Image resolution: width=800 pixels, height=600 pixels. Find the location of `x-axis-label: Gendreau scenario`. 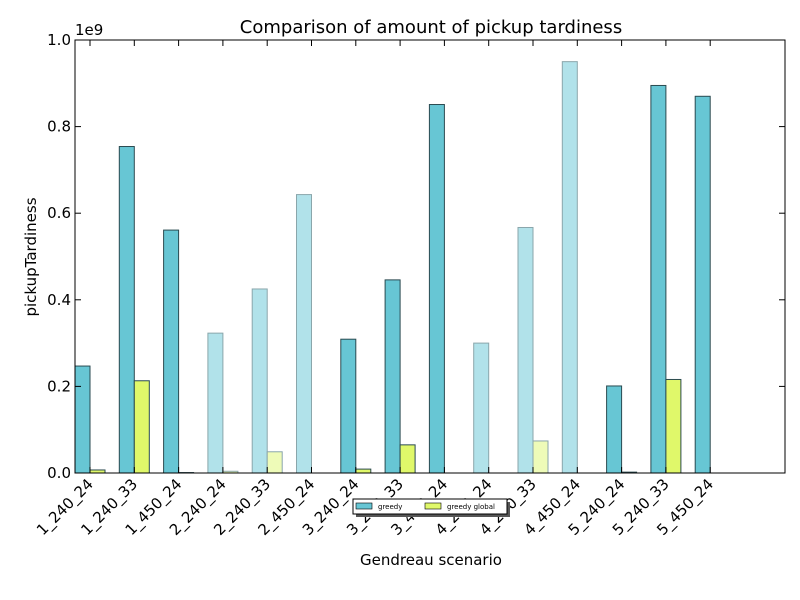

x-axis-label: Gendreau scenario is located at coordinates (431, 560).